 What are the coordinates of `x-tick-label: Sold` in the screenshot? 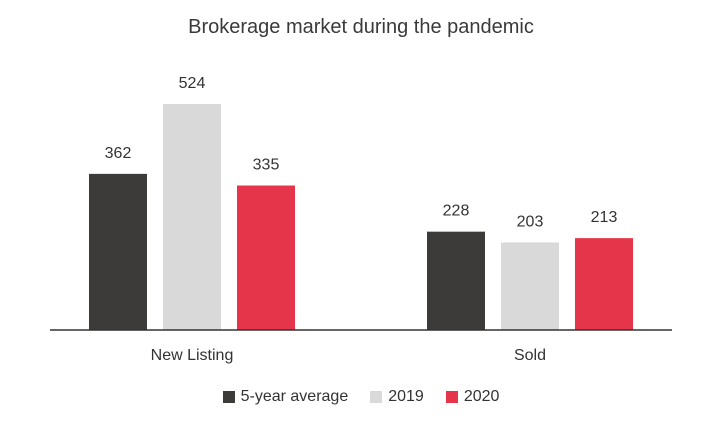 It's located at (530, 355).